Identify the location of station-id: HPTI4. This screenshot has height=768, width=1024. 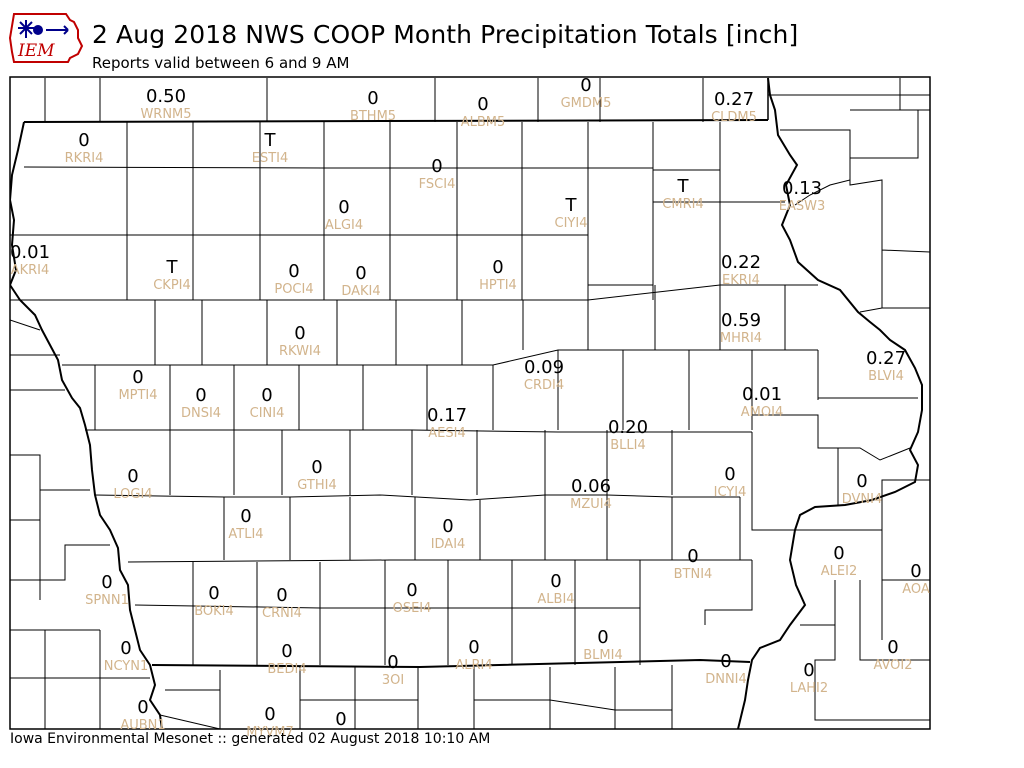
(498, 285).